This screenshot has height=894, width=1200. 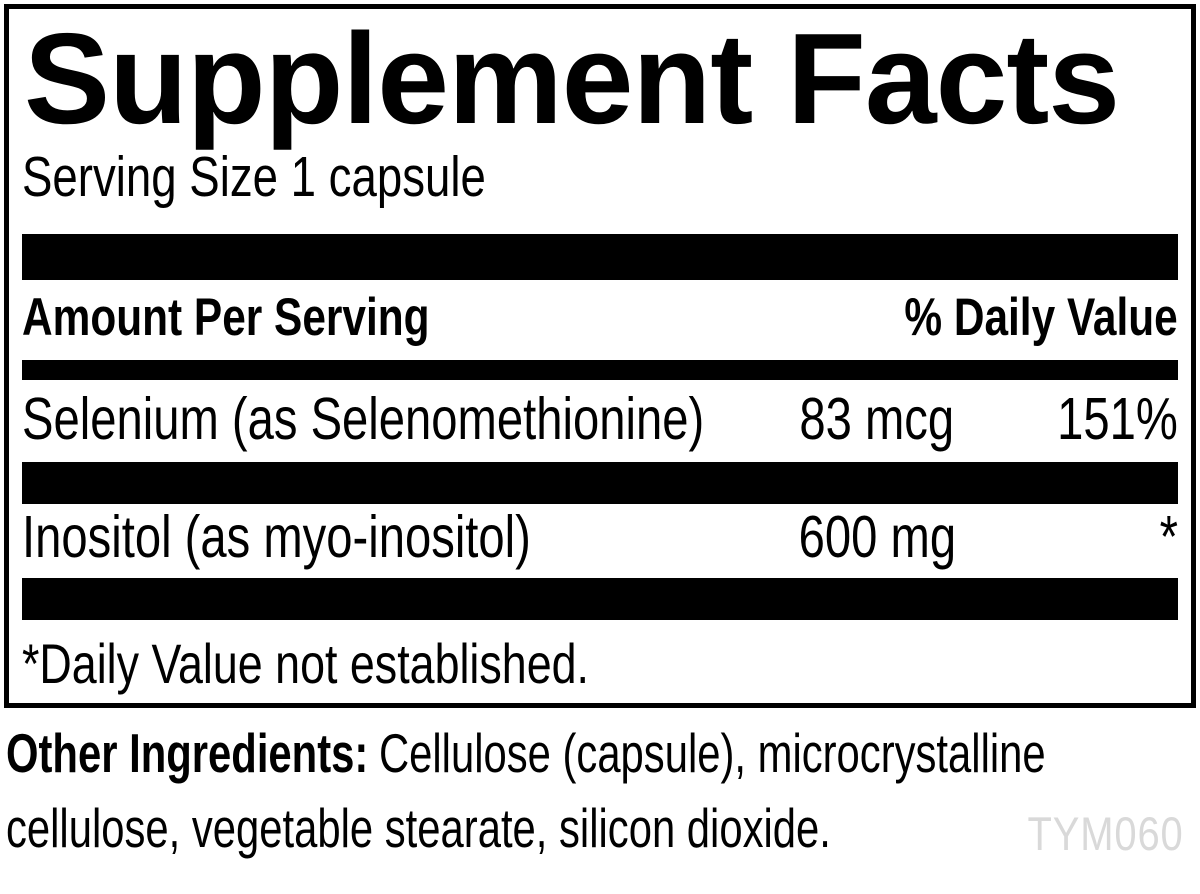 What do you see at coordinates (226, 318) in the screenshot?
I see `amount-per-serving-header: Amount Per Serving` at bounding box center [226, 318].